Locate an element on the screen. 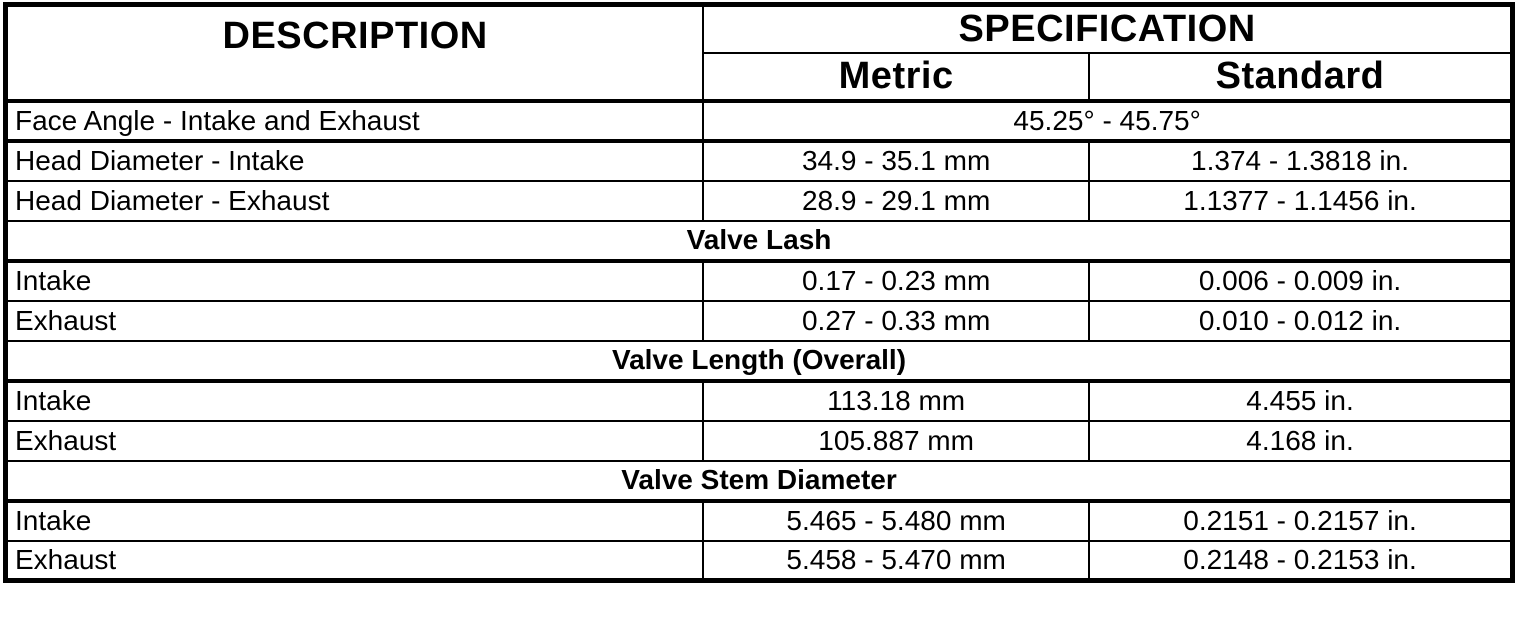 This screenshot has height=628, width=1520. row-standard-value: 0.2151 - 0.2157 in. is located at coordinates (1301, 520).